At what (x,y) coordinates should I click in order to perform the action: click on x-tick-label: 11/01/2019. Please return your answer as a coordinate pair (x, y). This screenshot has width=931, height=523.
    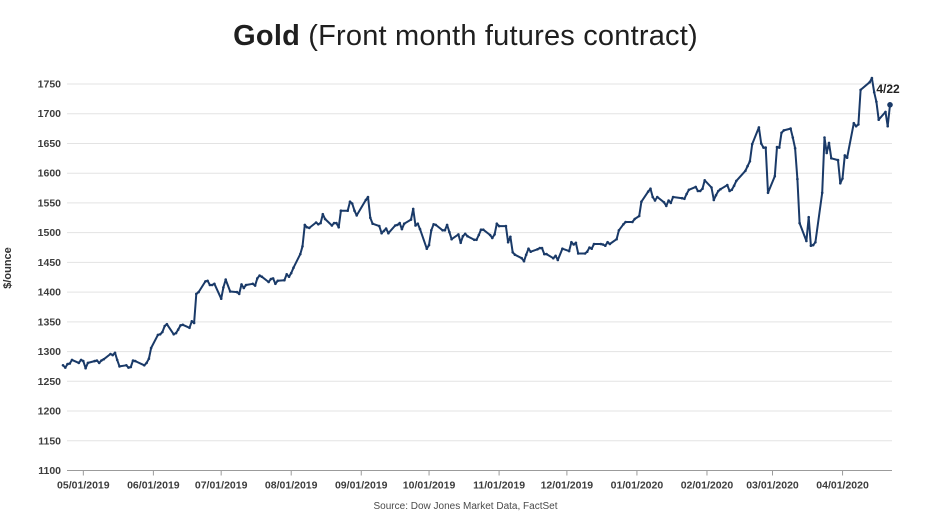
    Looking at the image, I should click on (499, 486).